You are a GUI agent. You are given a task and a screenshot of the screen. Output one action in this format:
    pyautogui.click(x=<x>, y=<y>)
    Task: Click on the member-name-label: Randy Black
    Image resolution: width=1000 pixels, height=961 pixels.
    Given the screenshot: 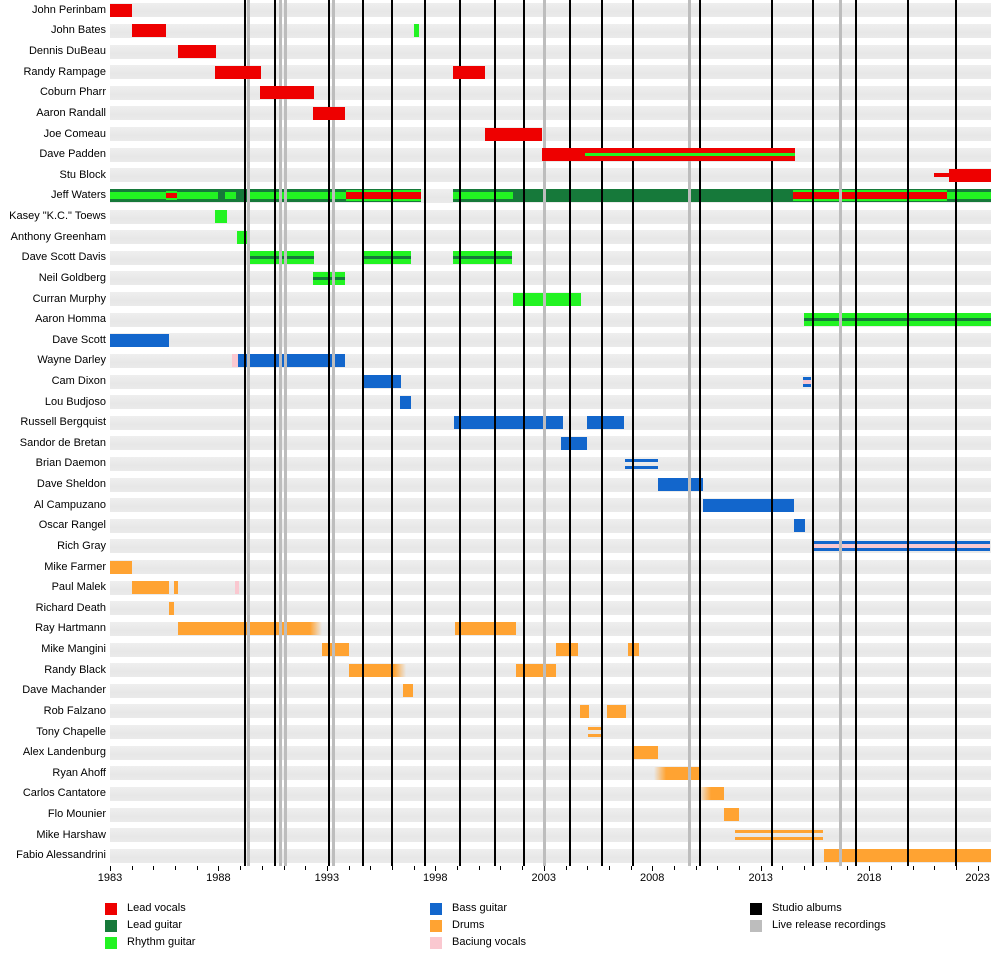 What is the action you would take?
    pyautogui.click(x=75, y=669)
    